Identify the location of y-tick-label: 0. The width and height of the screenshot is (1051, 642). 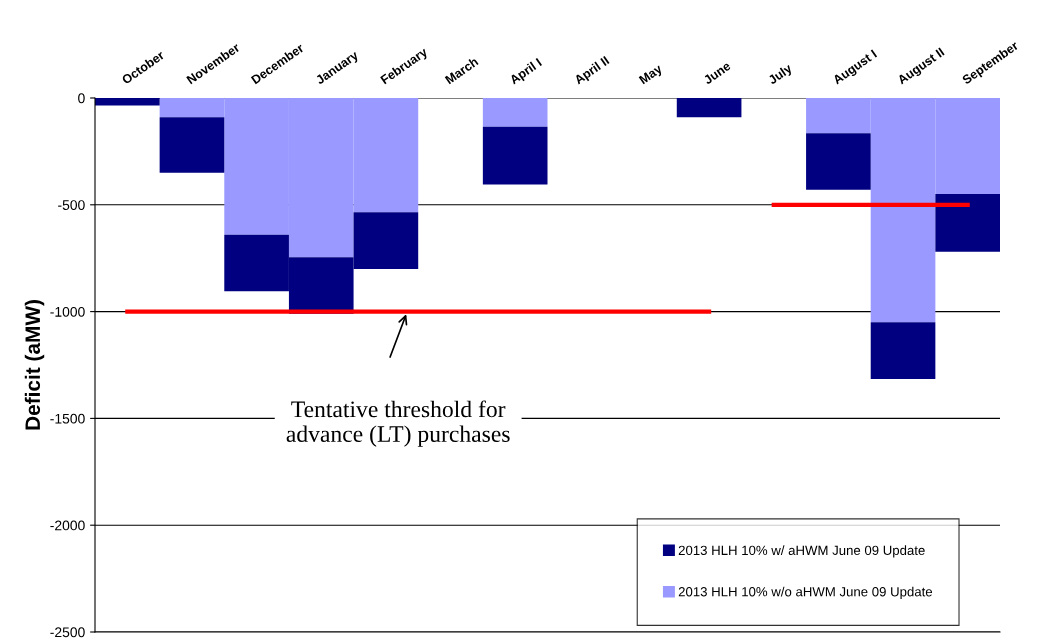
(81, 98).